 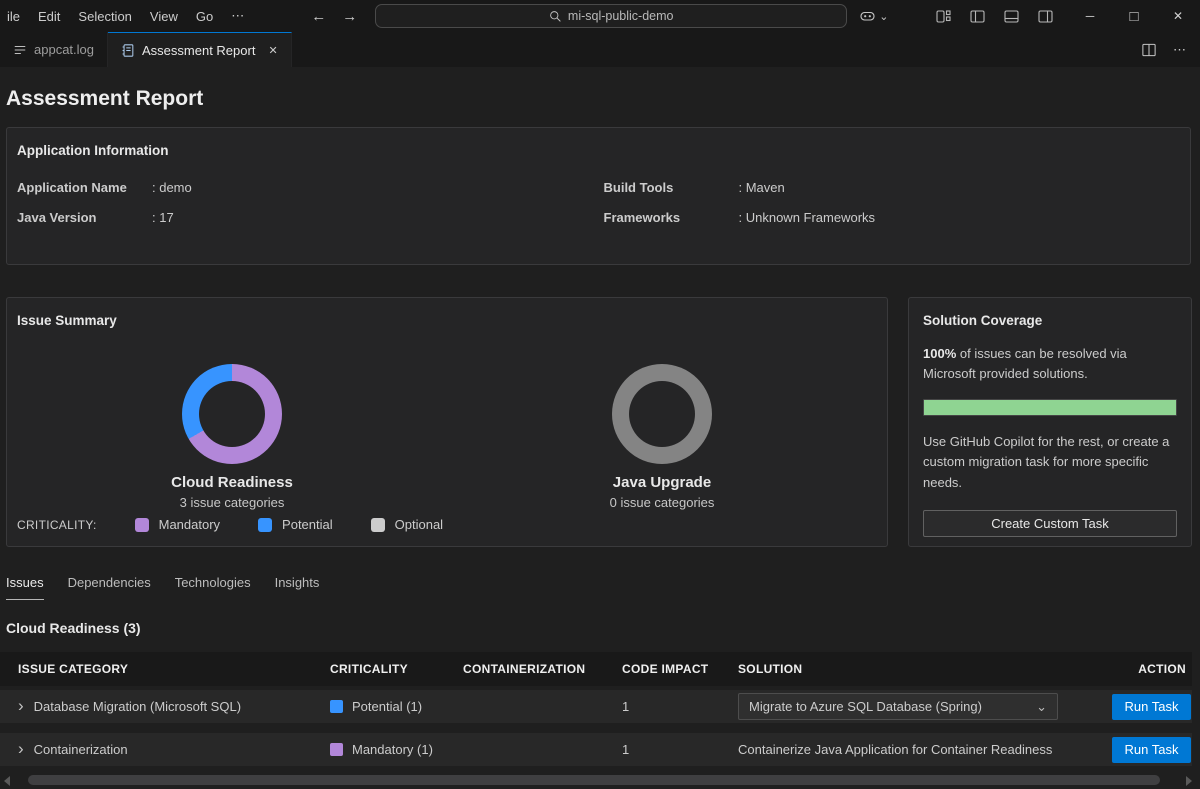 What do you see at coordinates (238, 15) in the screenshot?
I see `menu-more-icon: ⋯` at bounding box center [238, 15].